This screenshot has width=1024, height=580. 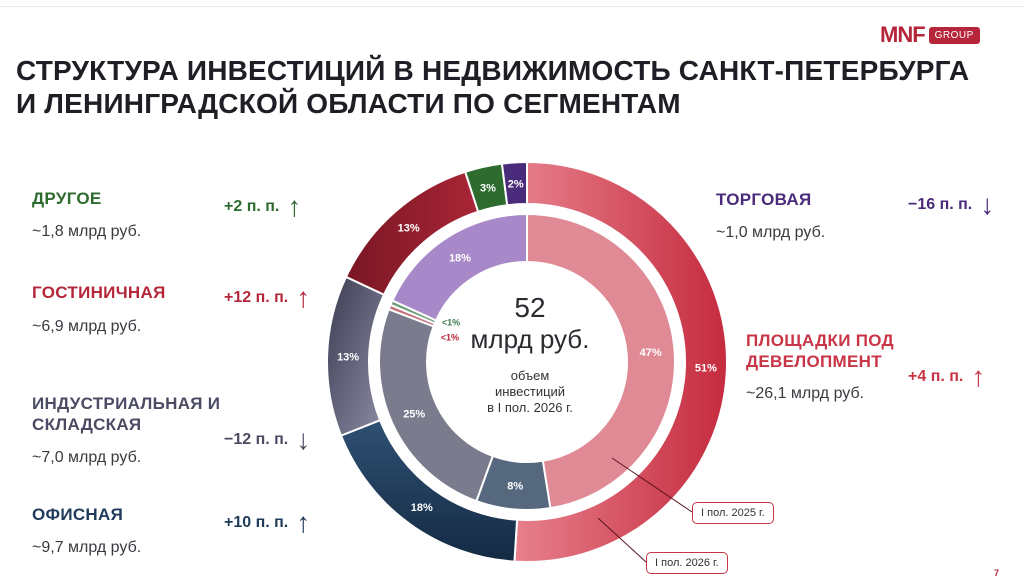 What do you see at coordinates (409, 229) in the screenshot?
I see `outer-label-hotel: 13%` at bounding box center [409, 229].